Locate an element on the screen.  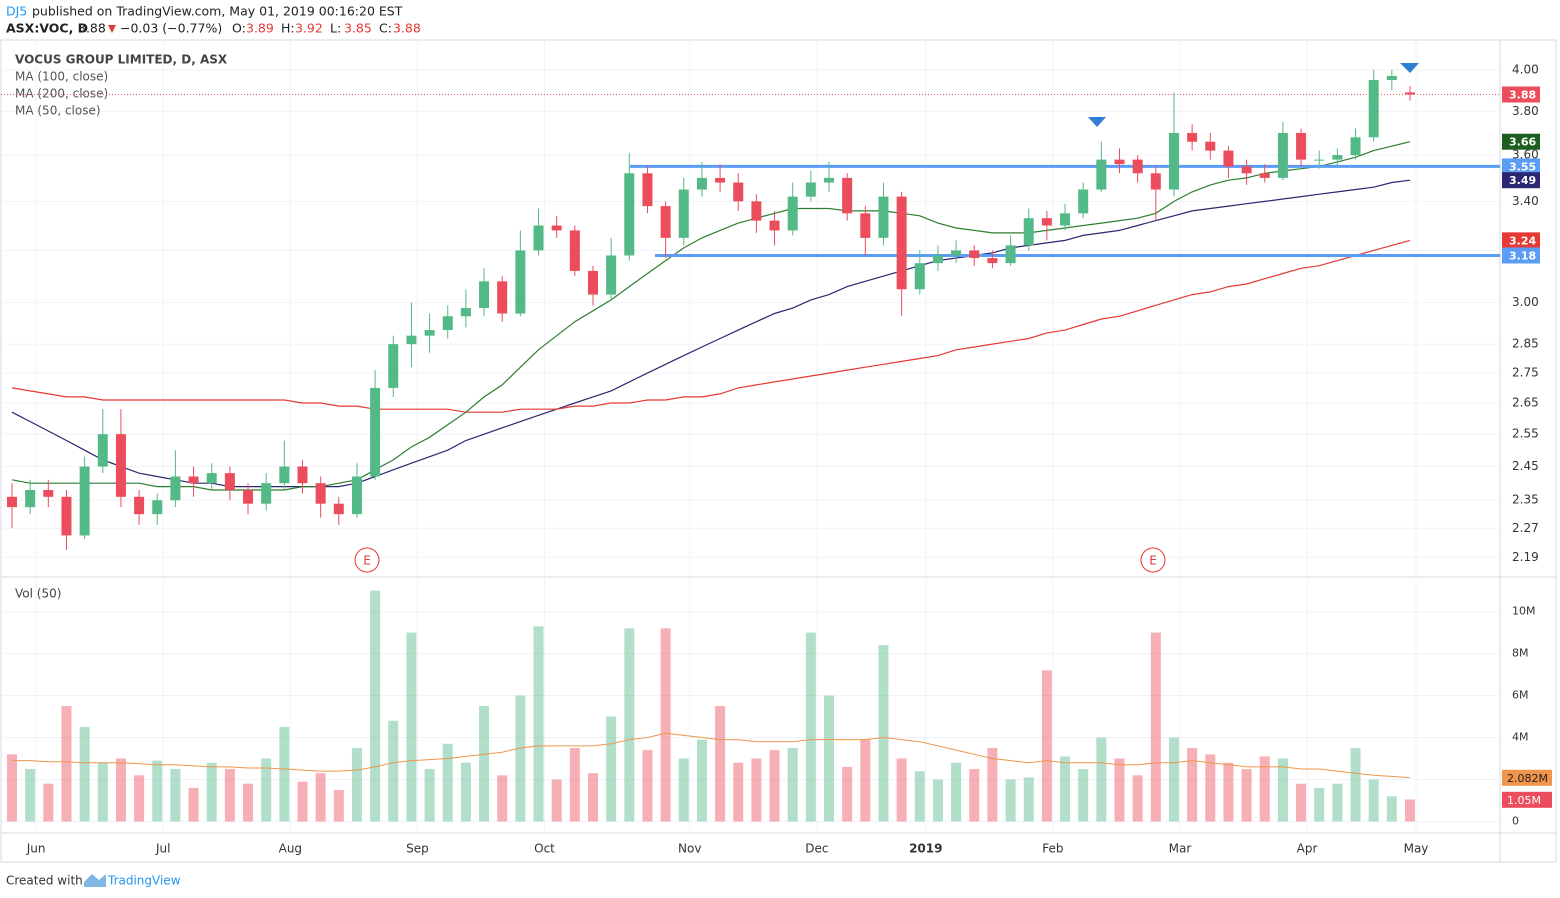
x-tick-label: Nov is located at coordinates (689, 849).